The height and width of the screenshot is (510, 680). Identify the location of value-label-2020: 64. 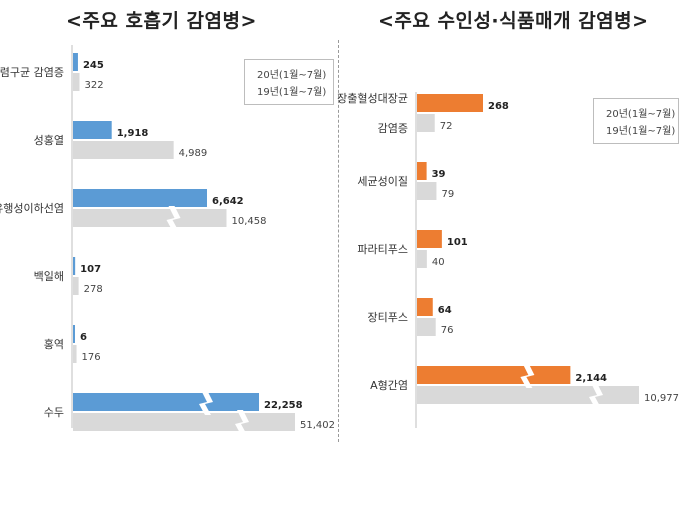
(445, 310).